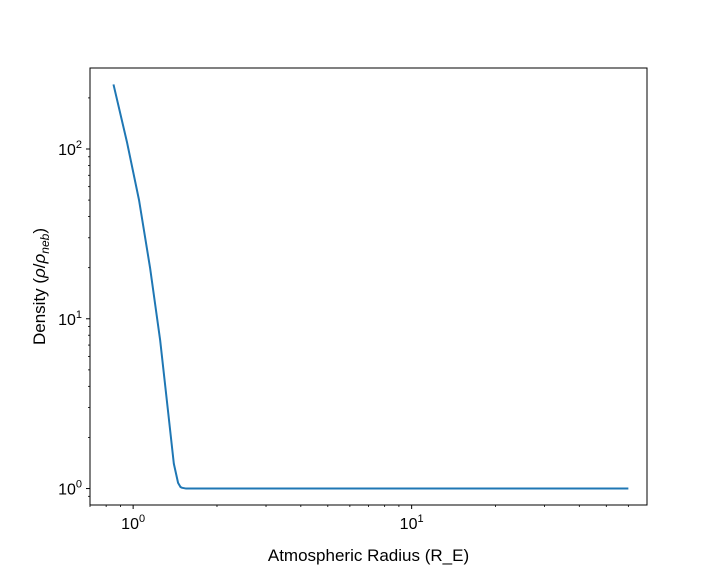 This screenshot has height=567, width=719. I want to click on y-axis-label: Density (ρ/ρneb), so click(41, 286).